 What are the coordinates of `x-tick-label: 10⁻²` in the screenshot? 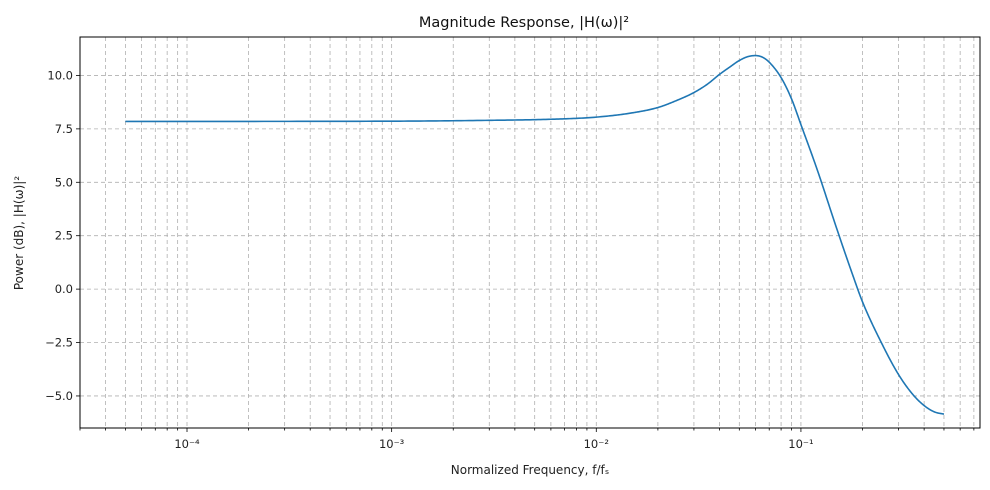 It's located at (596, 444).